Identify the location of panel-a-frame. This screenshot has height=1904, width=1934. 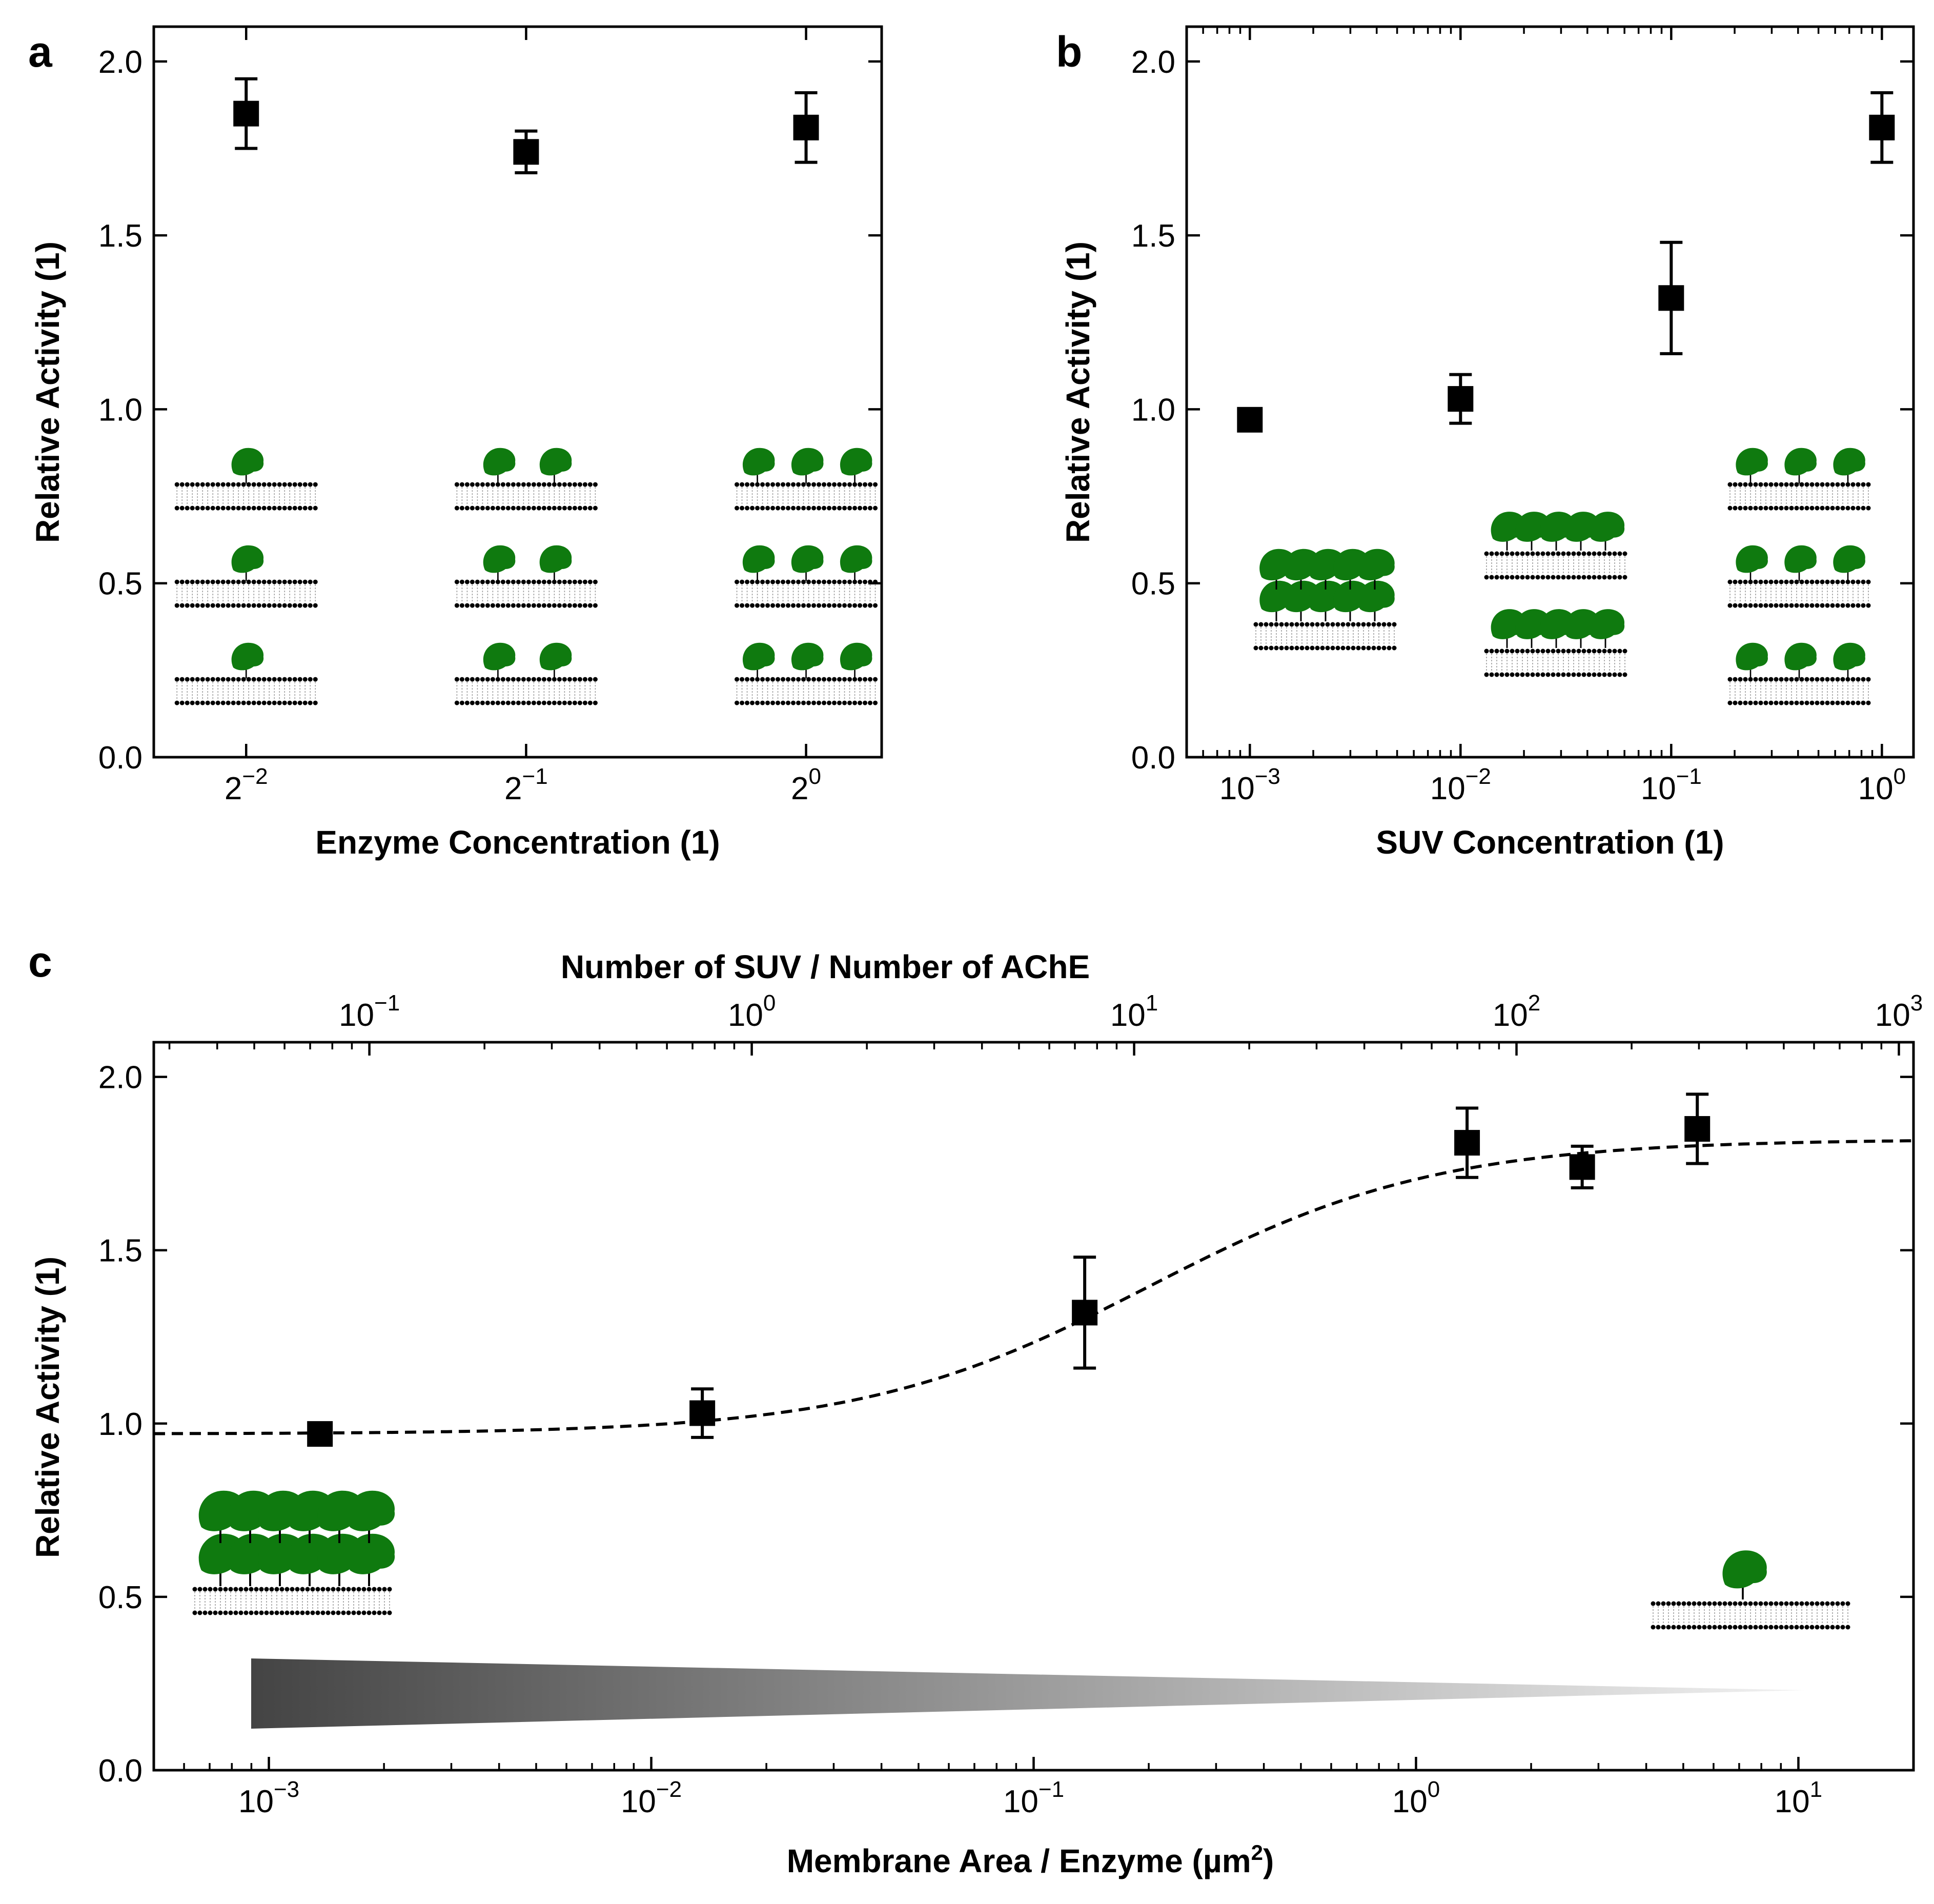
(517, 392).